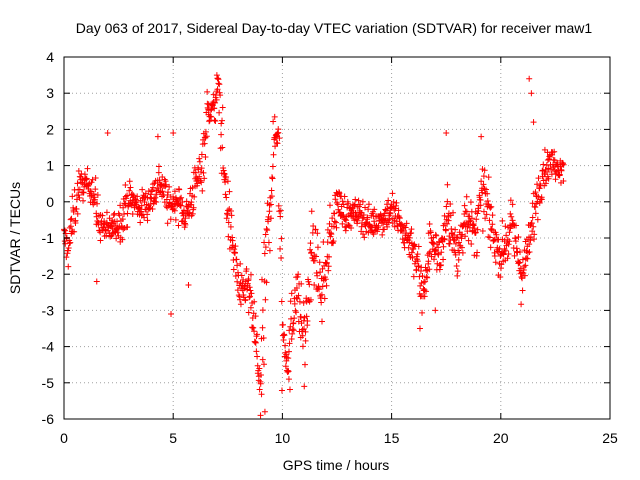  I want to click on y-tick-label: -1, so click(48, 238).